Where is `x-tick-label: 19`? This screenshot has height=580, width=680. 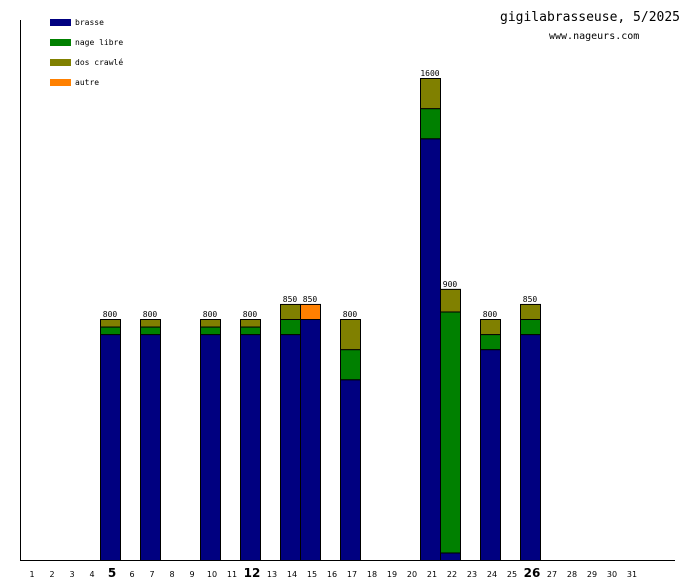 x-tick-label: 19 is located at coordinates (392, 574).